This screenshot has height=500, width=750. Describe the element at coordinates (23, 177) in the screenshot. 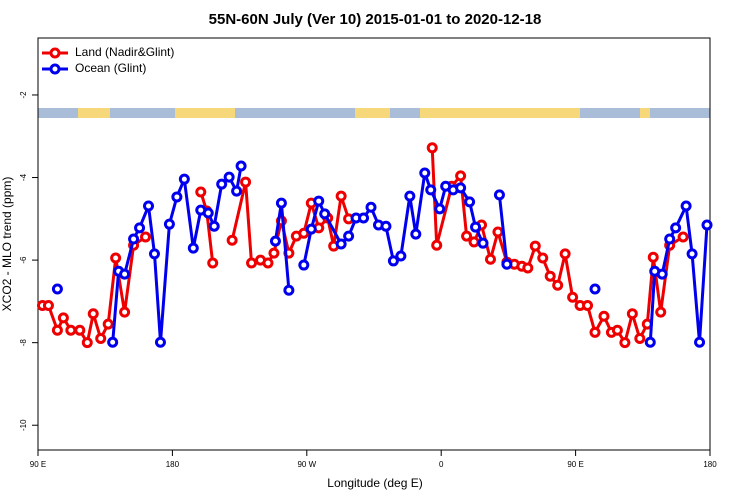

I see `y-tick-label: -4` at that location.